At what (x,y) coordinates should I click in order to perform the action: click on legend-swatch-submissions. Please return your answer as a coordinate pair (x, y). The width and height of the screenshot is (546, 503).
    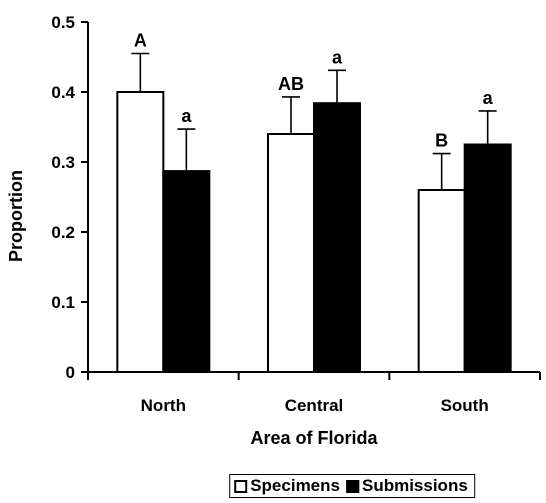
    Looking at the image, I should click on (352, 486).